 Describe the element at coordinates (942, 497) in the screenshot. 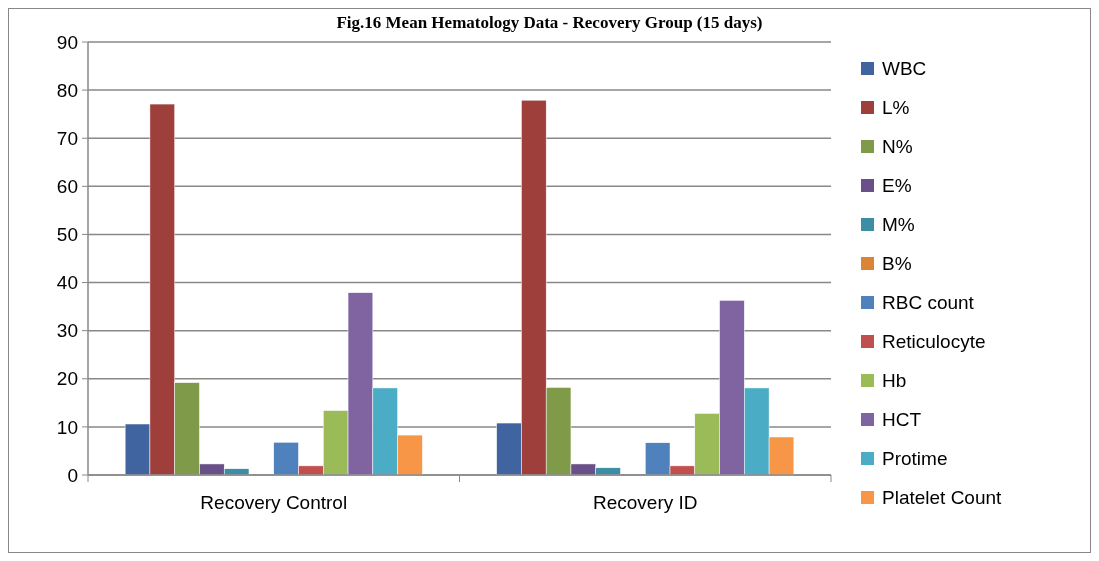

I see `legend-label: Platelet Count` at that location.